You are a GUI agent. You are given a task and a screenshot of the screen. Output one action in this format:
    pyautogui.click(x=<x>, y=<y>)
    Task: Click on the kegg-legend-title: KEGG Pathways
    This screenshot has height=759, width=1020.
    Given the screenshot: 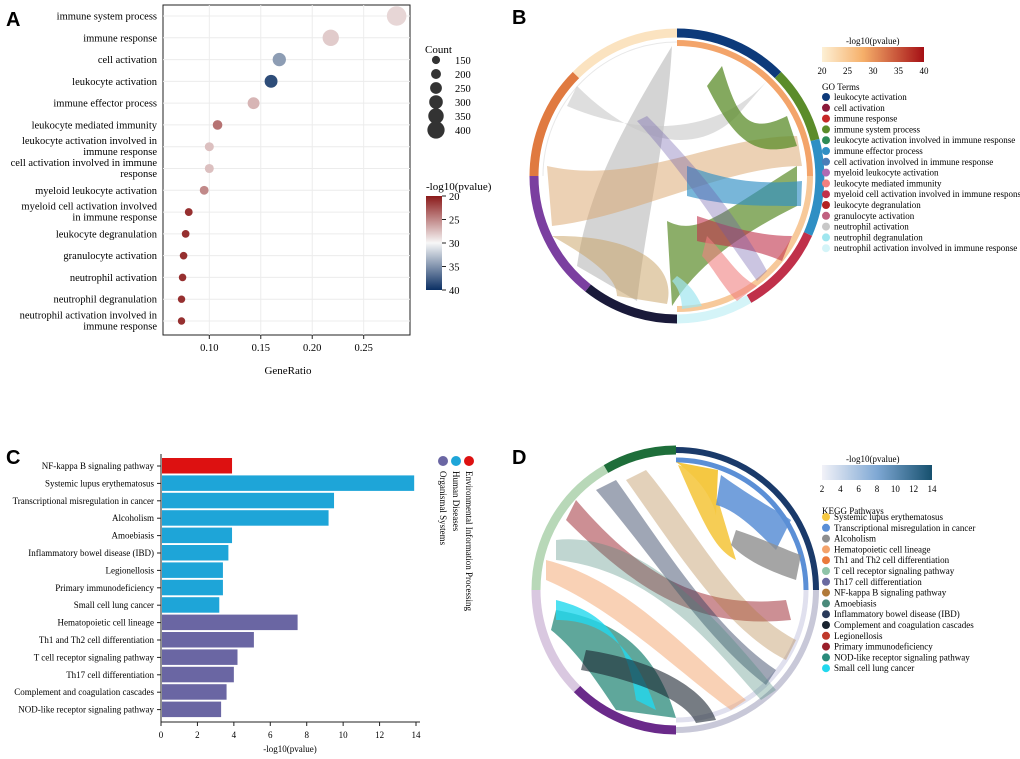 What is the action you would take?
    pyautogui.click(x=853, y=511)
    